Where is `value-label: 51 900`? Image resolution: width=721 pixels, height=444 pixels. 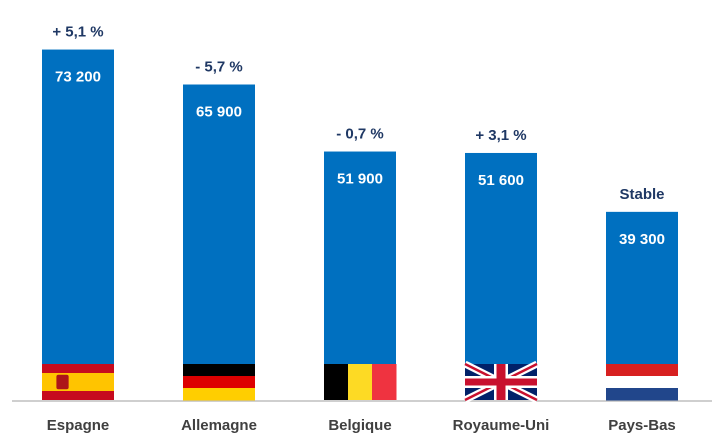
value-label: 51 900 is located at coordinates (360, 179).